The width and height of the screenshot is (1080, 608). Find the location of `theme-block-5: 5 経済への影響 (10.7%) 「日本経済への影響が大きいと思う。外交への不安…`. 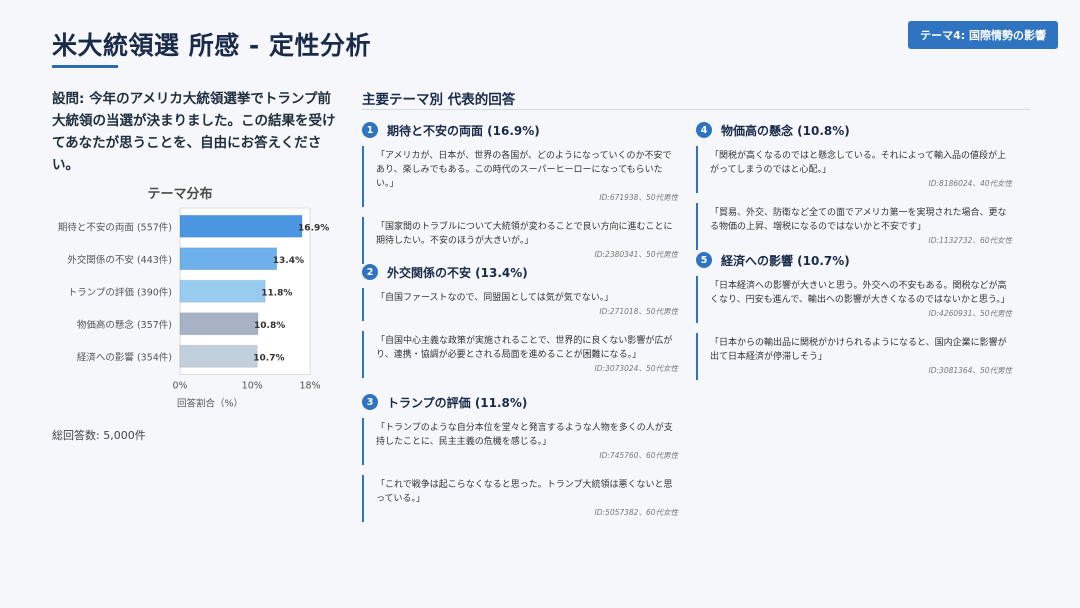

theme-block-5: 5 経済への影響 (10.7%) 「日本経済への影響が大きいと思う。外交への不安… is located at coordinates (857, 320).